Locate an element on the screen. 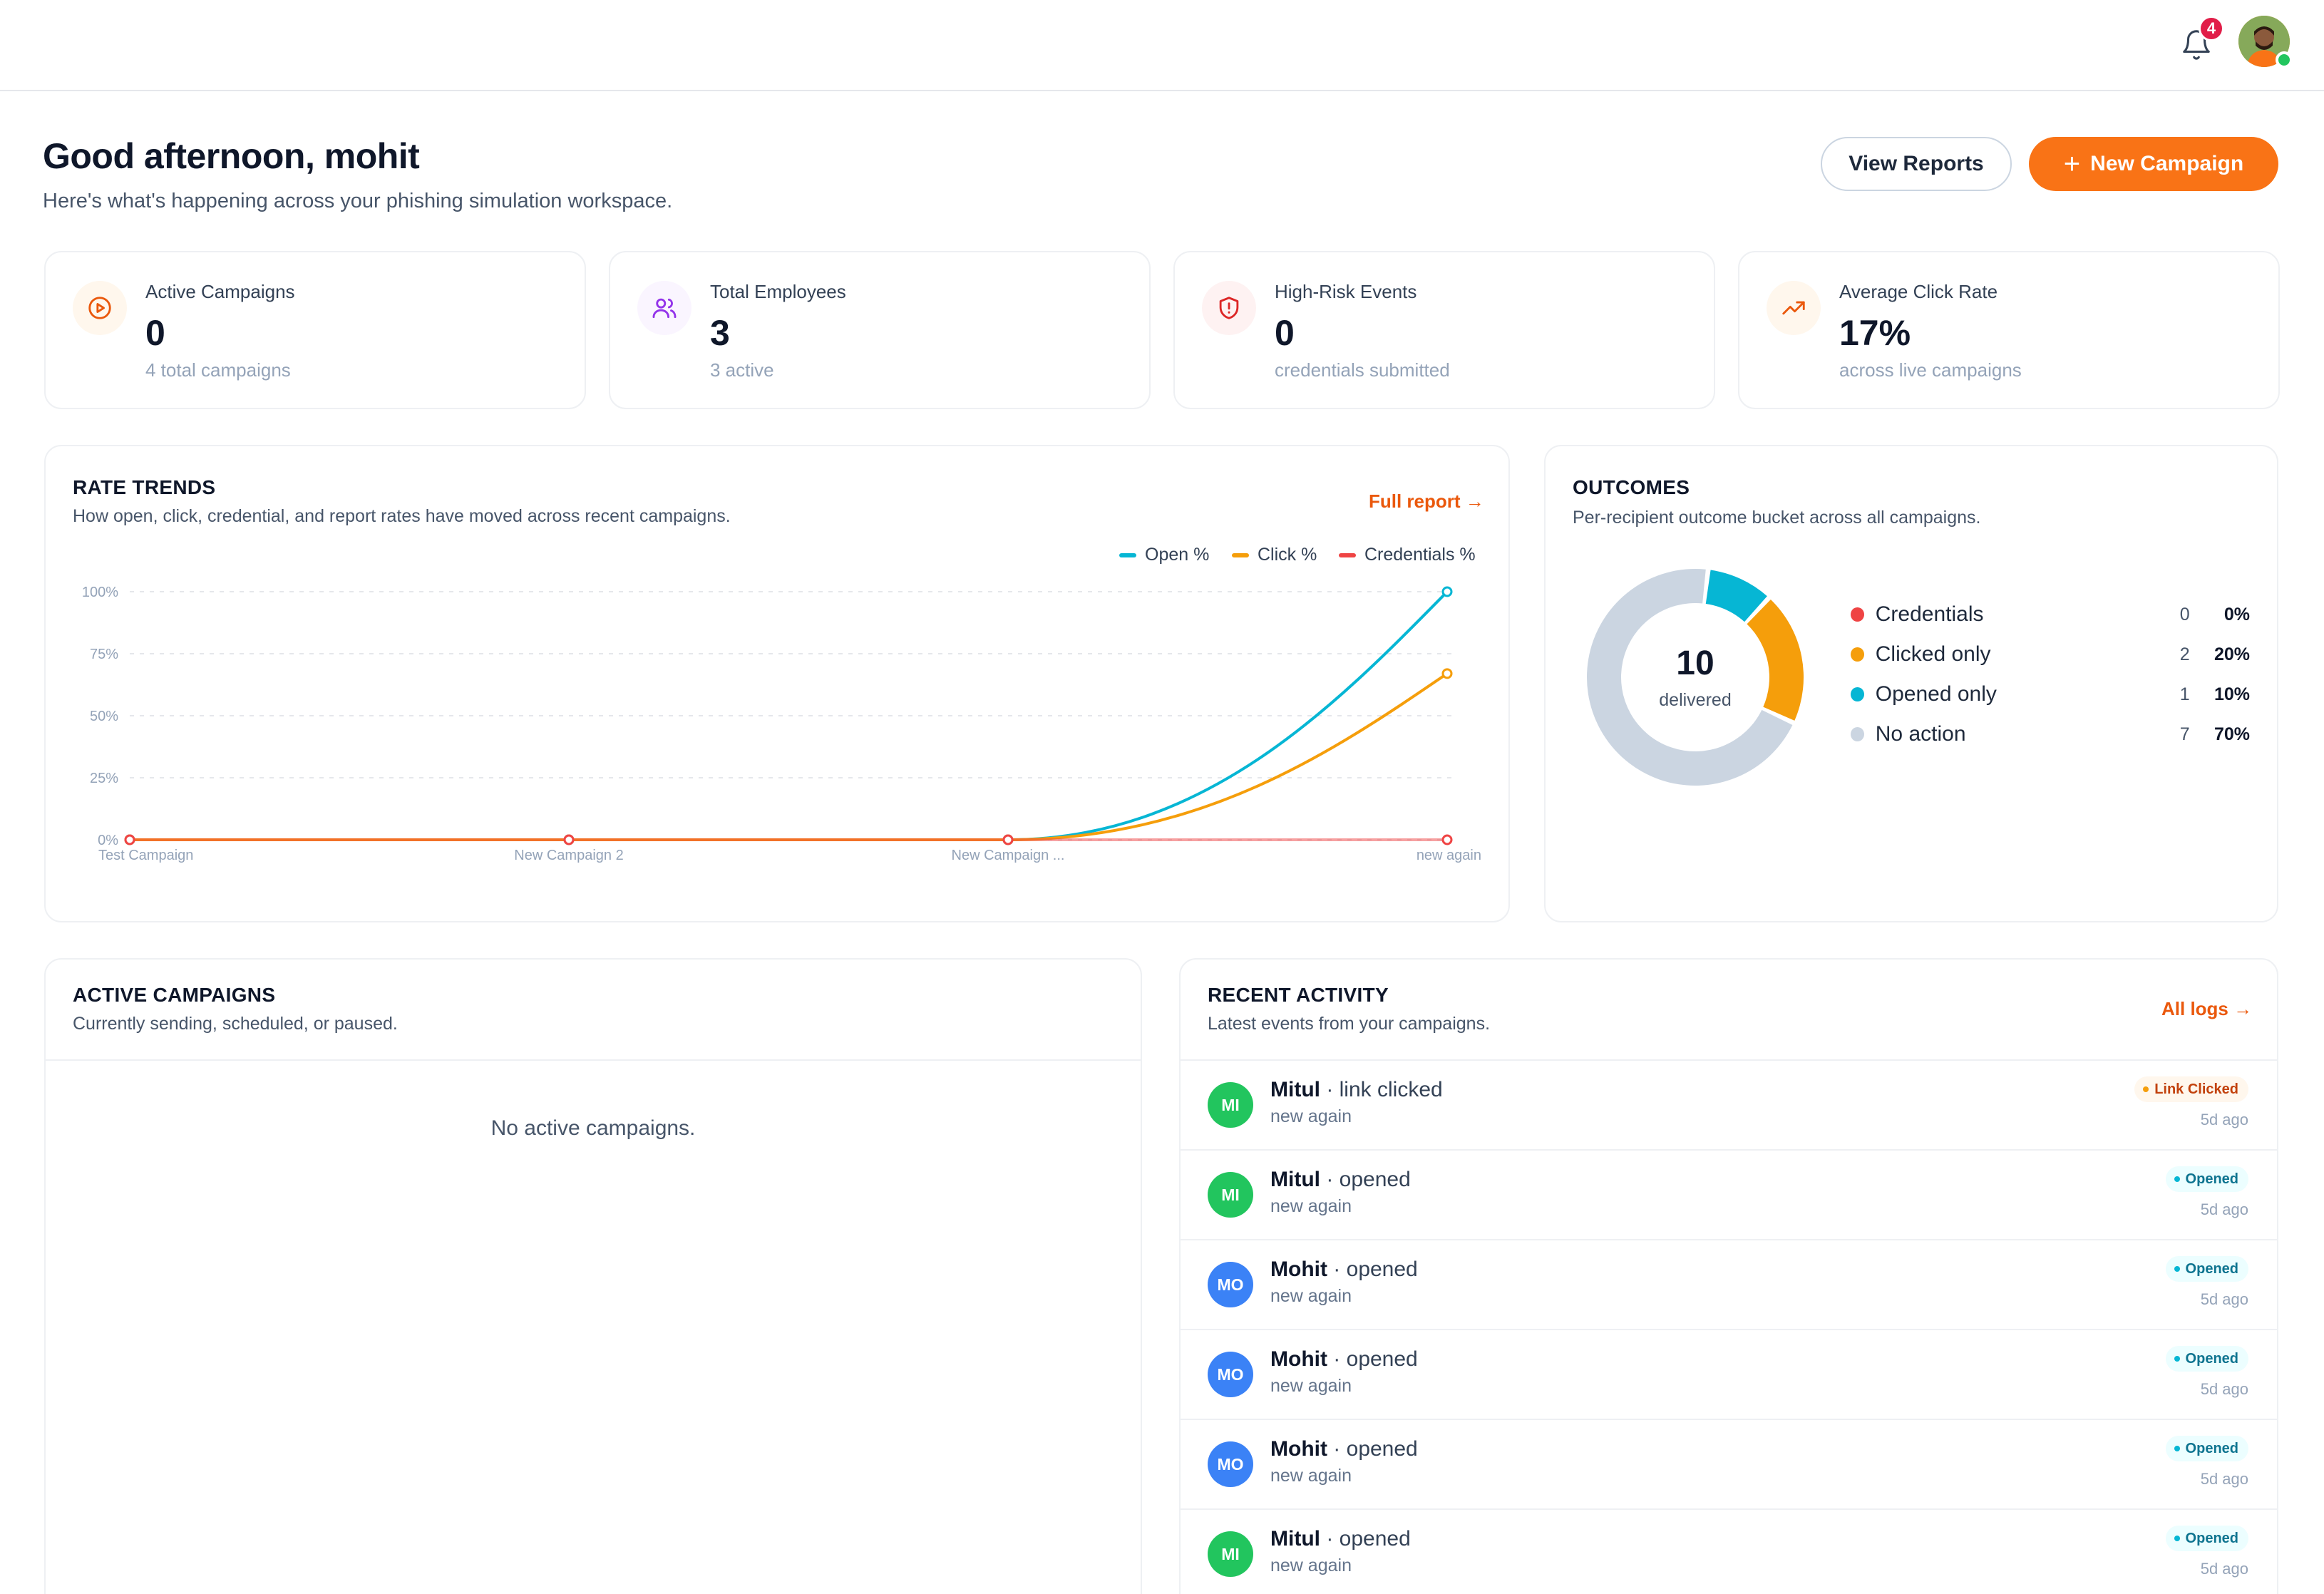 This screenshot has width=2324, height=1594. stat-sub: 4 total campaigns is located at coordinates (218, 370).